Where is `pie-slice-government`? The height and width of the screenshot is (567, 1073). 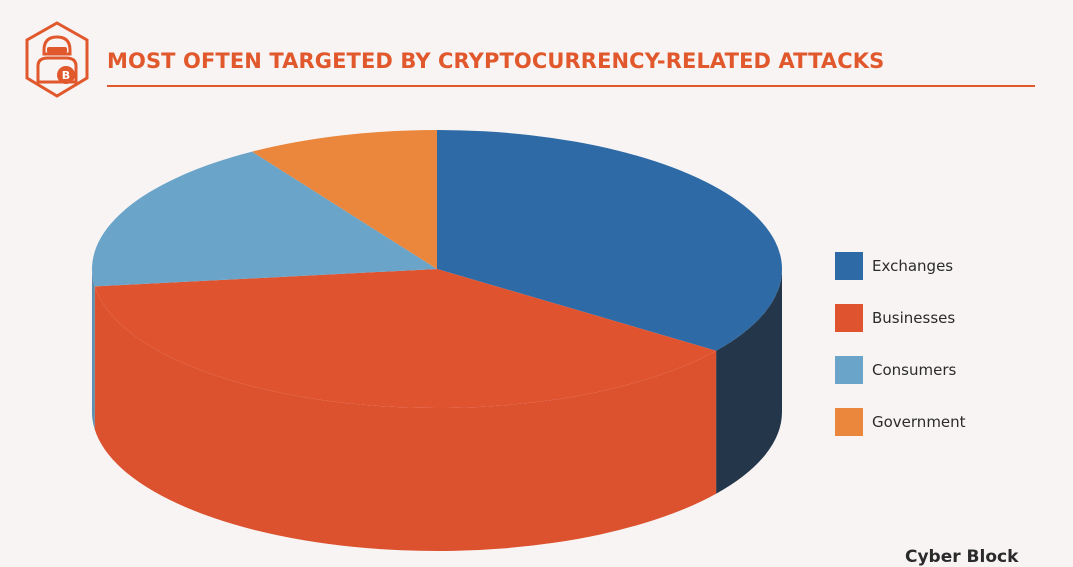 pie-slice-government is located at coordinates (344, 199).